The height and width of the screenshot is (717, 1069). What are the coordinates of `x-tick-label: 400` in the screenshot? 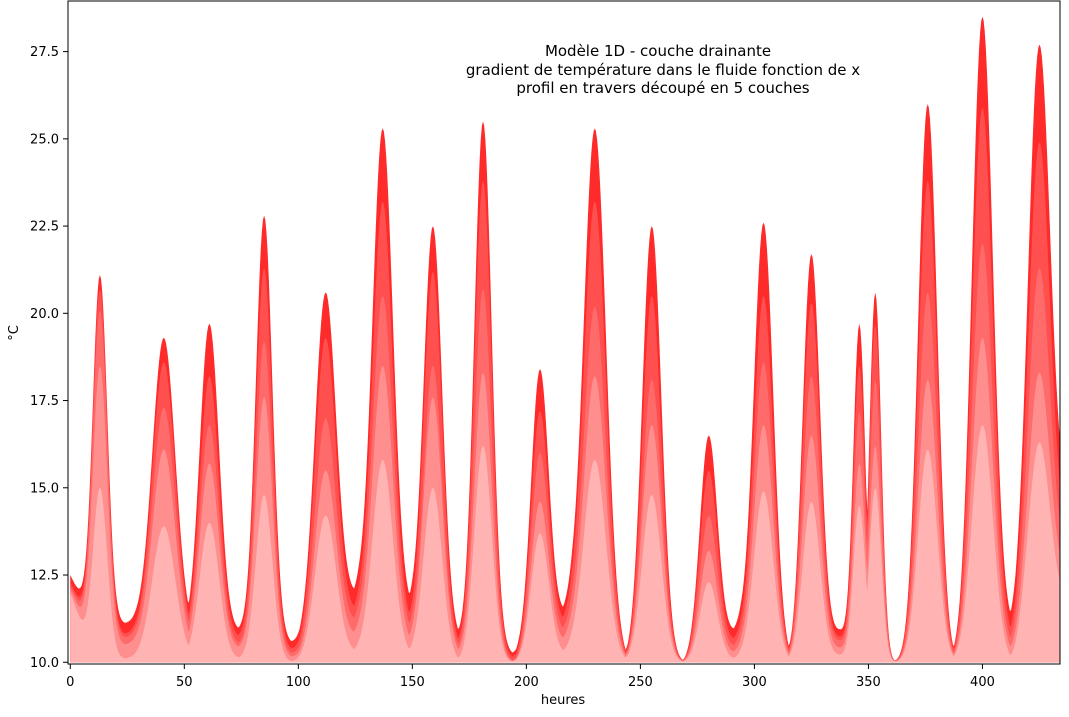 It's located at (982, 682).